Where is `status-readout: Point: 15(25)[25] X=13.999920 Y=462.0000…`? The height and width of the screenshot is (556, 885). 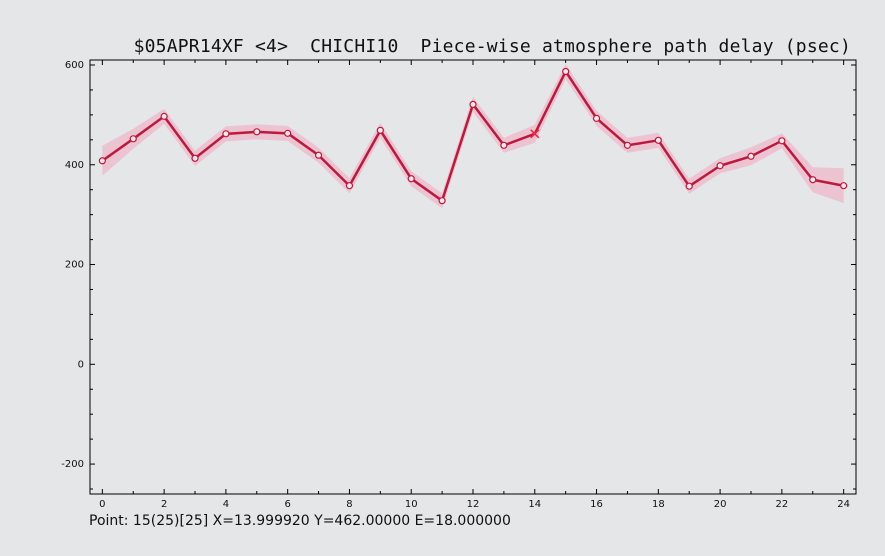 status-readout: Point: 15(25)[25] X=13.999920 Y=462.0000… is located at coordinates (300, 521).